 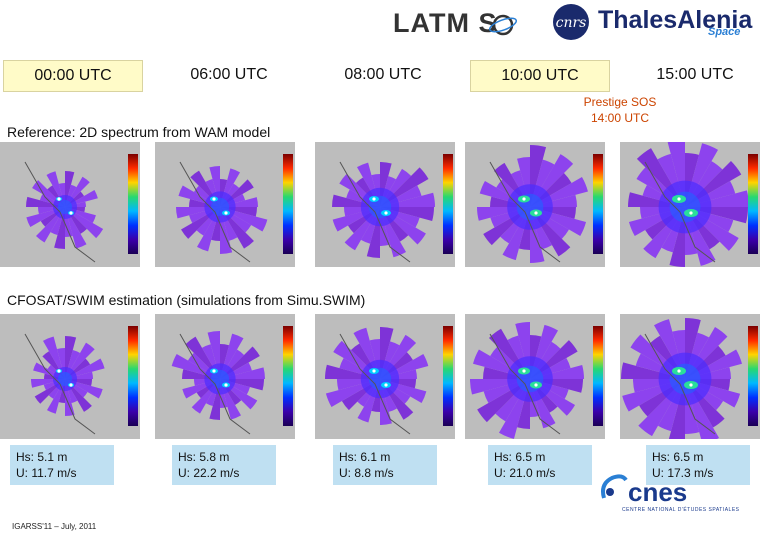 I want to click on cnrs-logo-text: cnrs, so click(x=571, y=23).